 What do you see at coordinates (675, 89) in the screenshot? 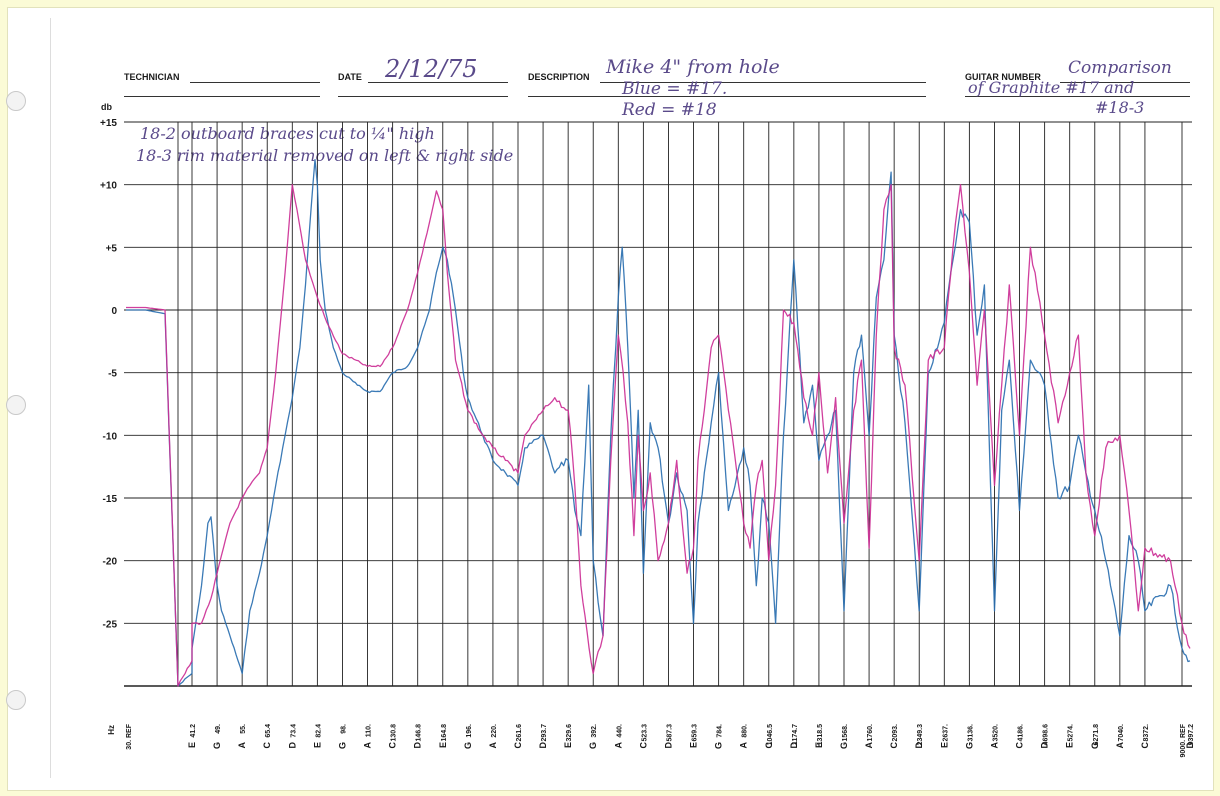
I see `description-line2: Blue = #17.` at bounding box center [675, 89].